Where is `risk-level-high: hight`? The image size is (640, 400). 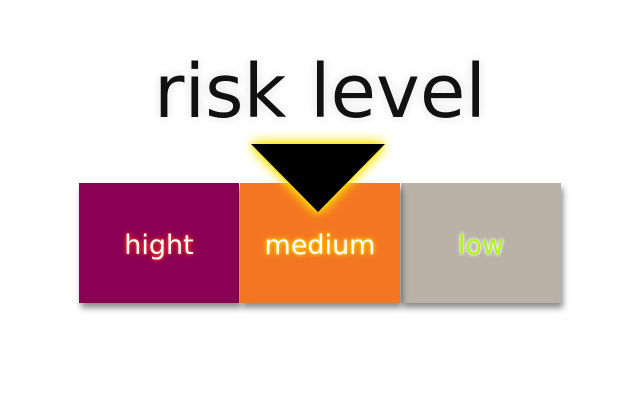 risk-level-high: hight is located at coordinates (159, 243).